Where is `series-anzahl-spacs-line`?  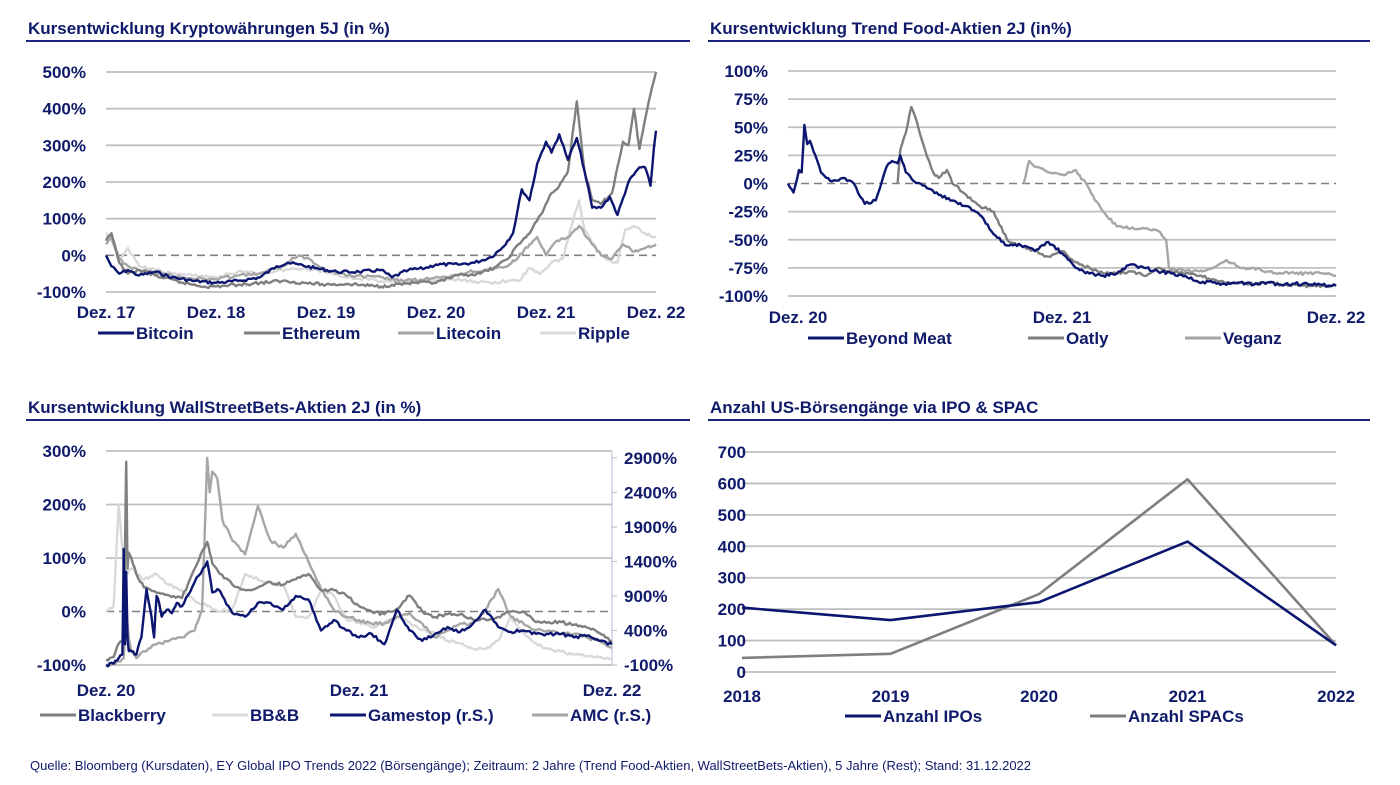 series-anzahl-spacs-line is located at coordinates (1039, 569).